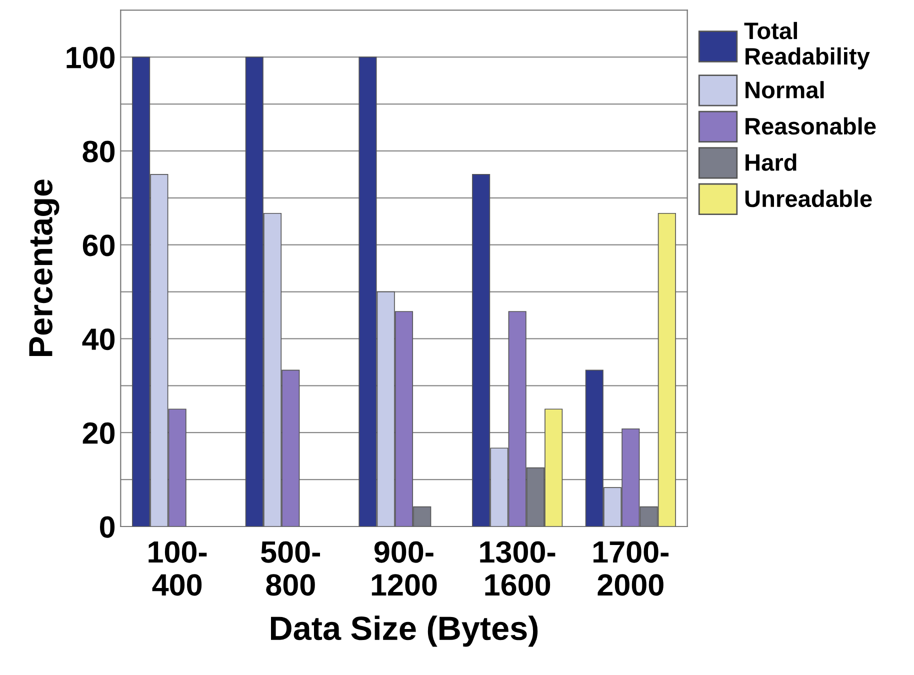  I want to click on legend-label: Unreadable, so click(808, 199).